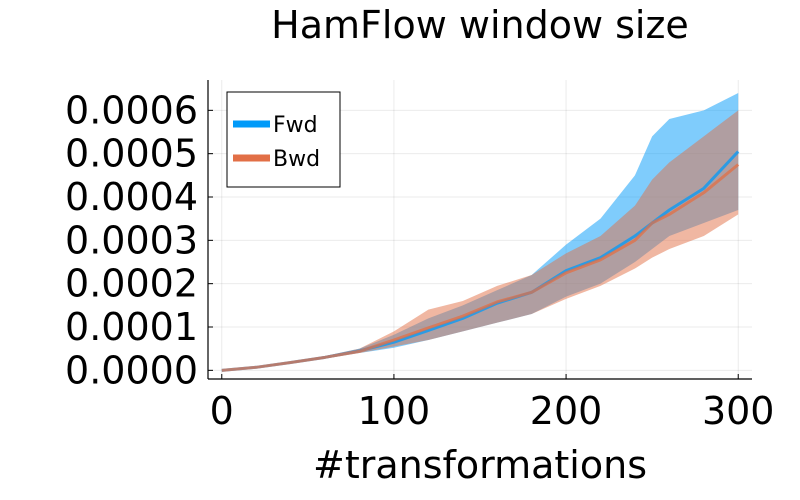 This screenshot has height=500, width=800. Describe the element at coordinates (295, 125) in the screenshot. I see `legend-label-fwd: Fwd` at that location.